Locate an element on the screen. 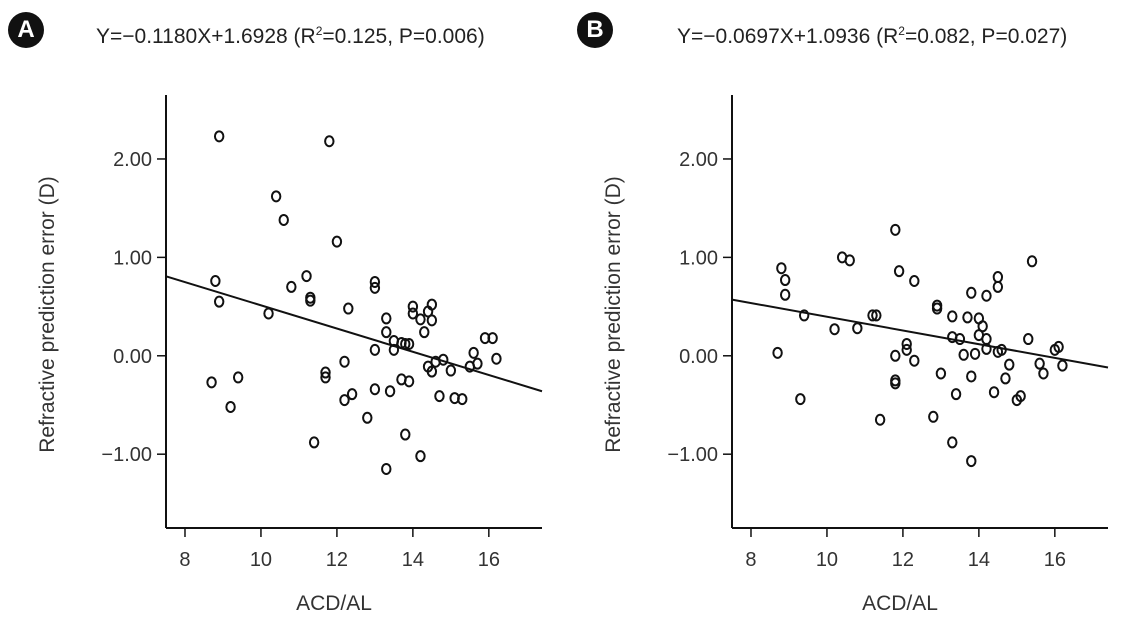 The width and height of the screenshot is (1121, 620). x-tick-label: 16 is located at coordinates (489, 560).